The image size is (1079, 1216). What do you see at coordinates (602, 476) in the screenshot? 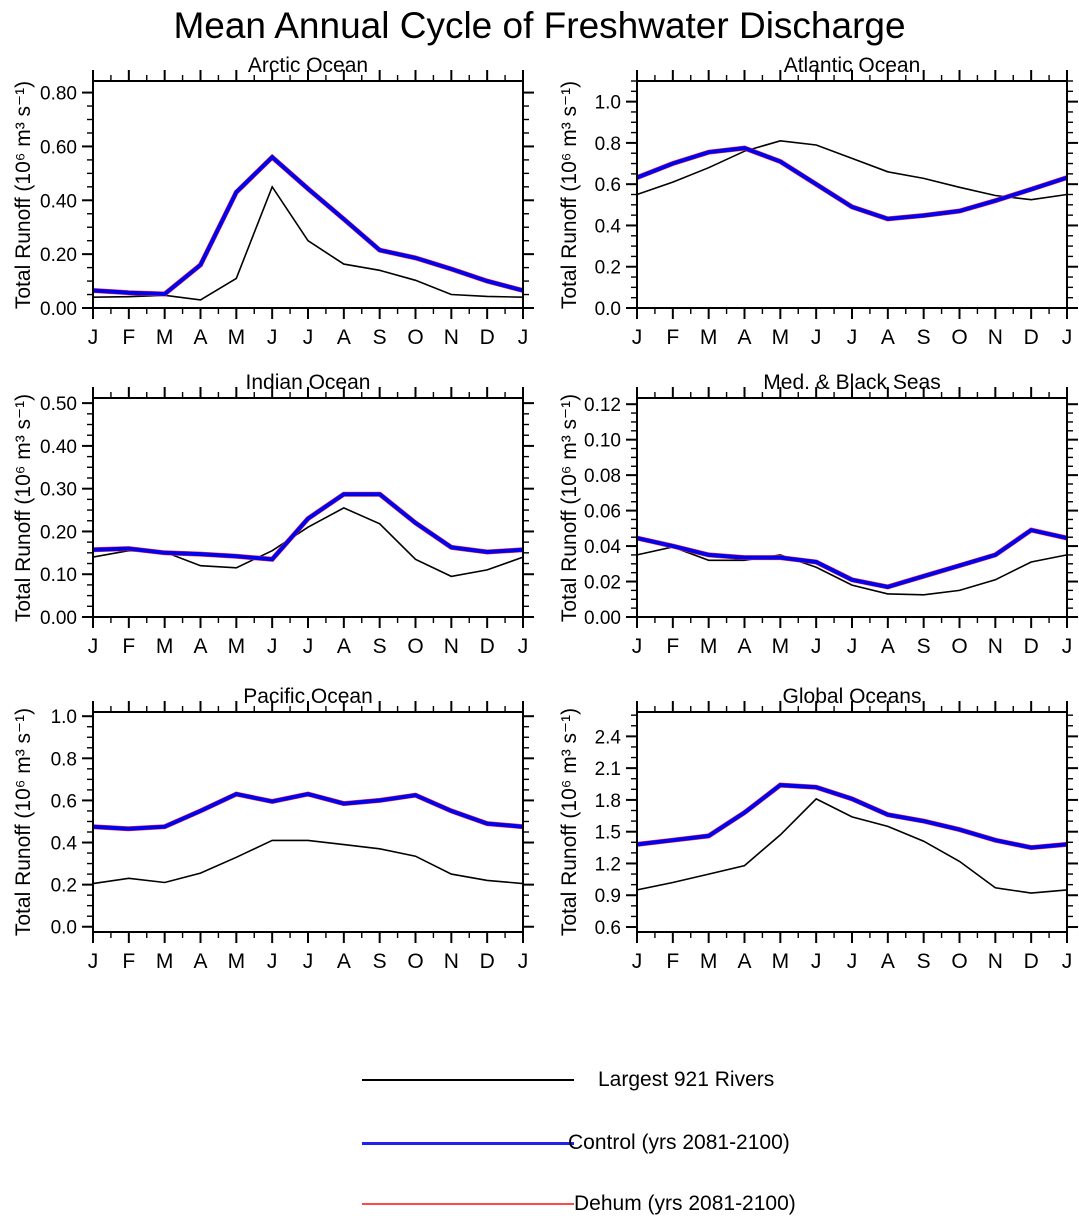
I see `svg-text: 0.08` at bounding box center [602, 476].